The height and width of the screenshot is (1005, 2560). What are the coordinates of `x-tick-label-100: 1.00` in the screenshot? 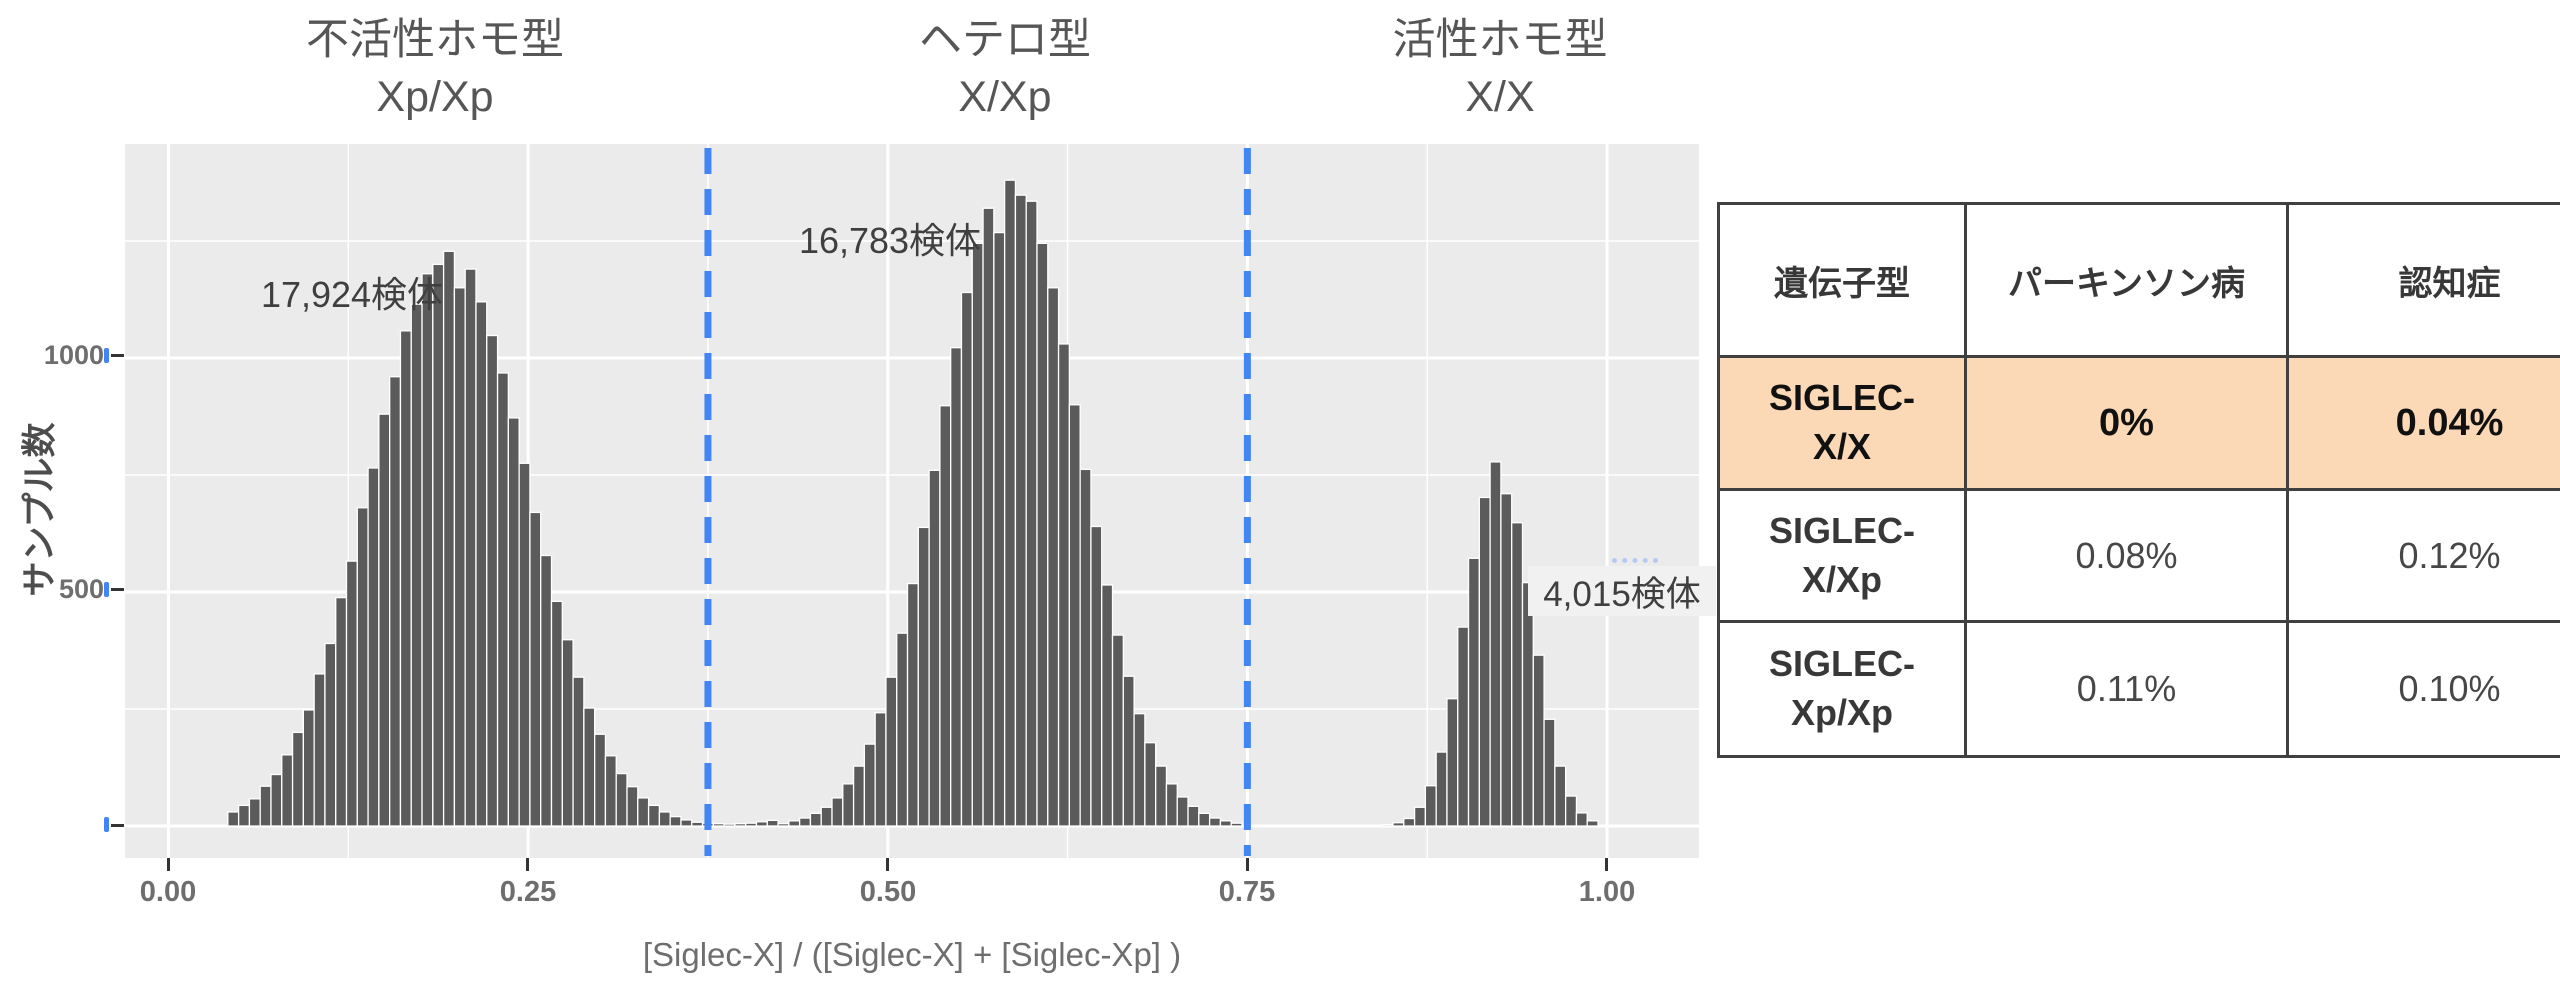 It's located at (1607, 892).